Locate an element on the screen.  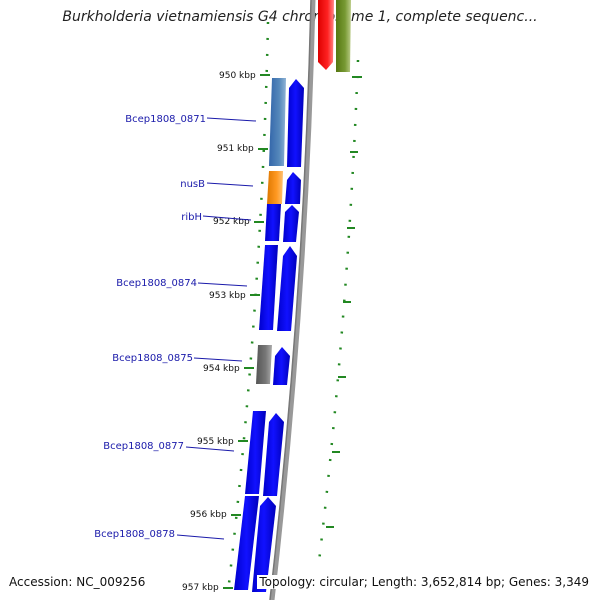
red-feature is located at coordinates (326, 35).